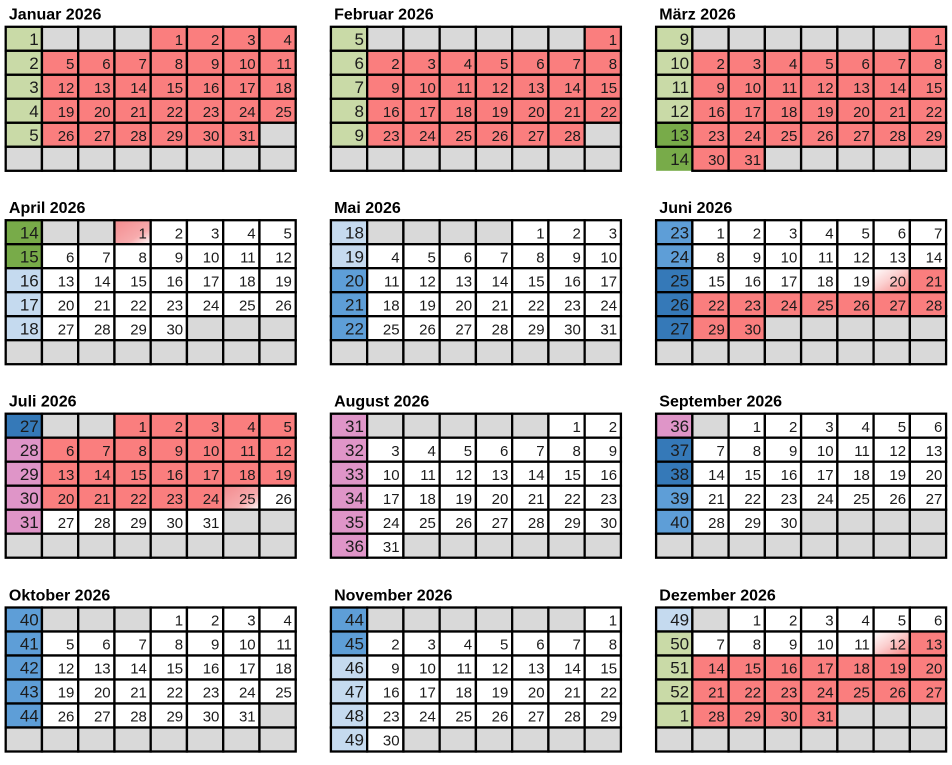 The width and height of the screenshot is (952, 765). Describe the element at coordinates (720, 64) in the screenshot. I see `svg-text: 2` at that location.